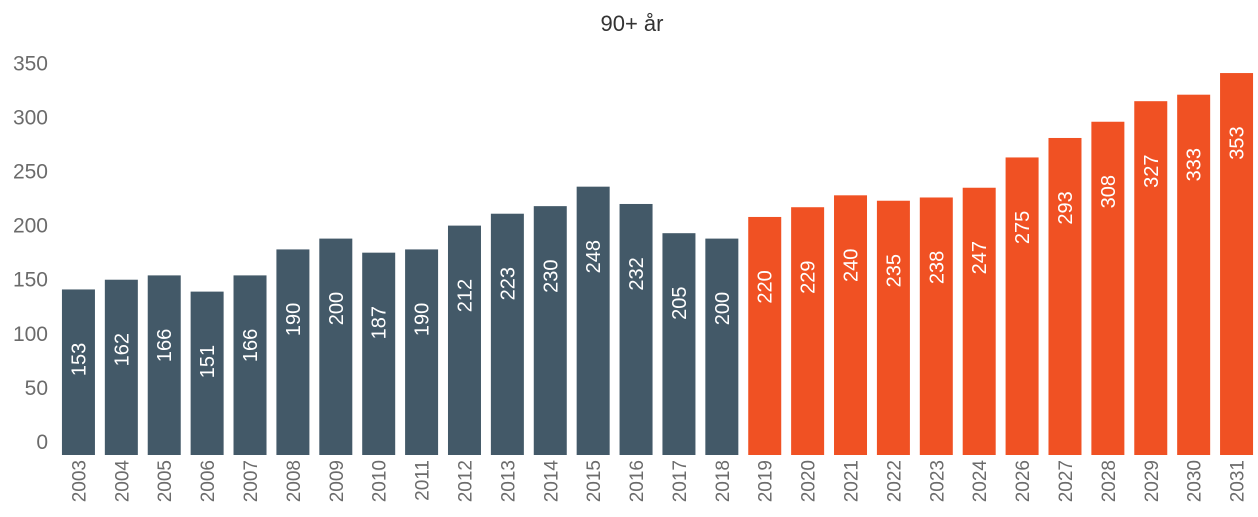  What do you see at coordinates (1195, 164) in the screenshot?
I see `bar-value-label: 333` at bounding box center [1195, 164].